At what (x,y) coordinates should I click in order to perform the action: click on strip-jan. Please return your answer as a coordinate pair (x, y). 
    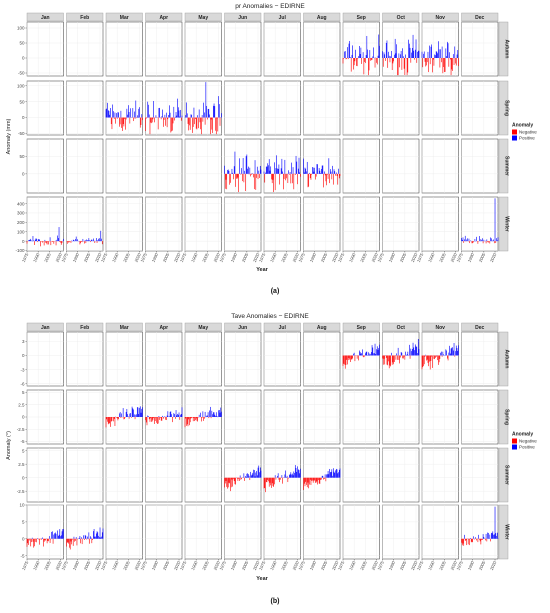
    Looking at the image, I should click on (45, 17).